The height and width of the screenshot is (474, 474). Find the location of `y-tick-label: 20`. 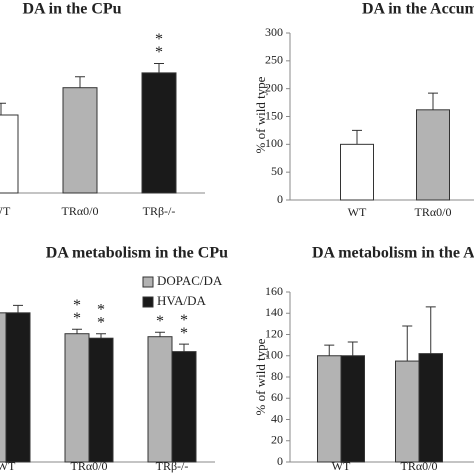

y-tick-label: 20 is located at coordinates (277, 440).